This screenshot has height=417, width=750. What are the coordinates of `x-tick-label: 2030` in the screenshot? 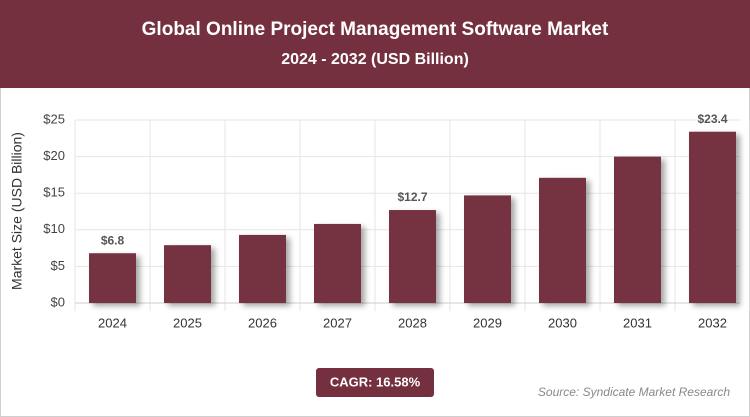 It's located at (562, 322).